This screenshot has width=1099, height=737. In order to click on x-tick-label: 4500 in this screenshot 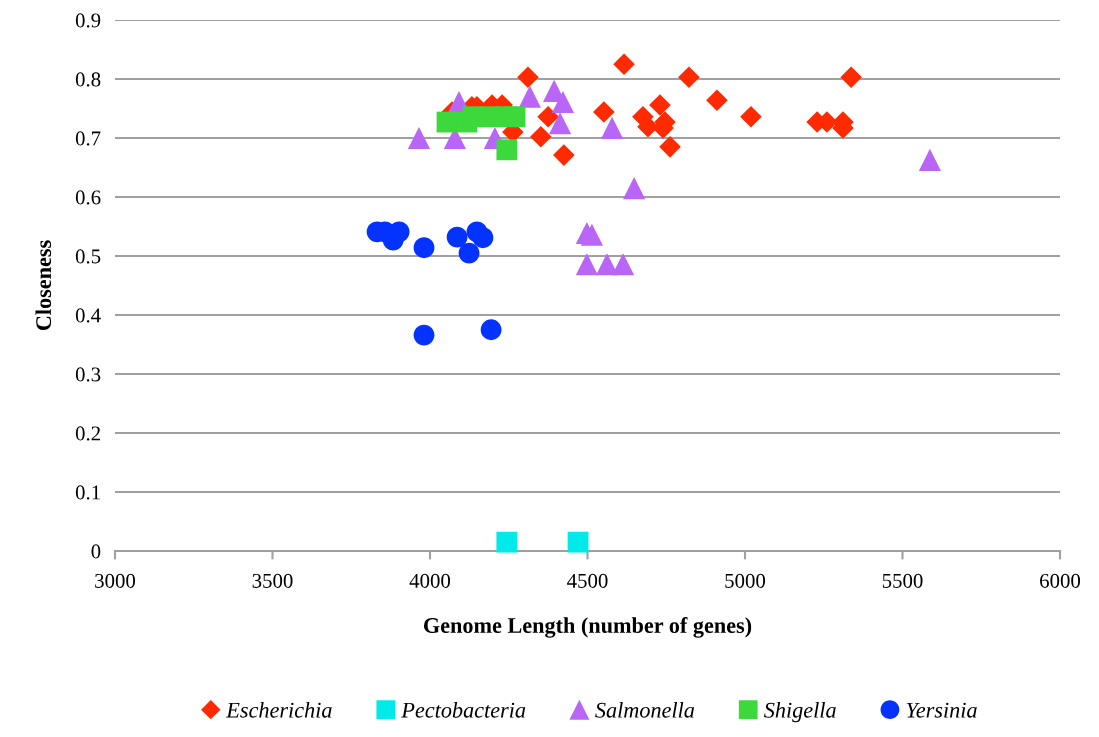, I will do `click(587, 580)`.